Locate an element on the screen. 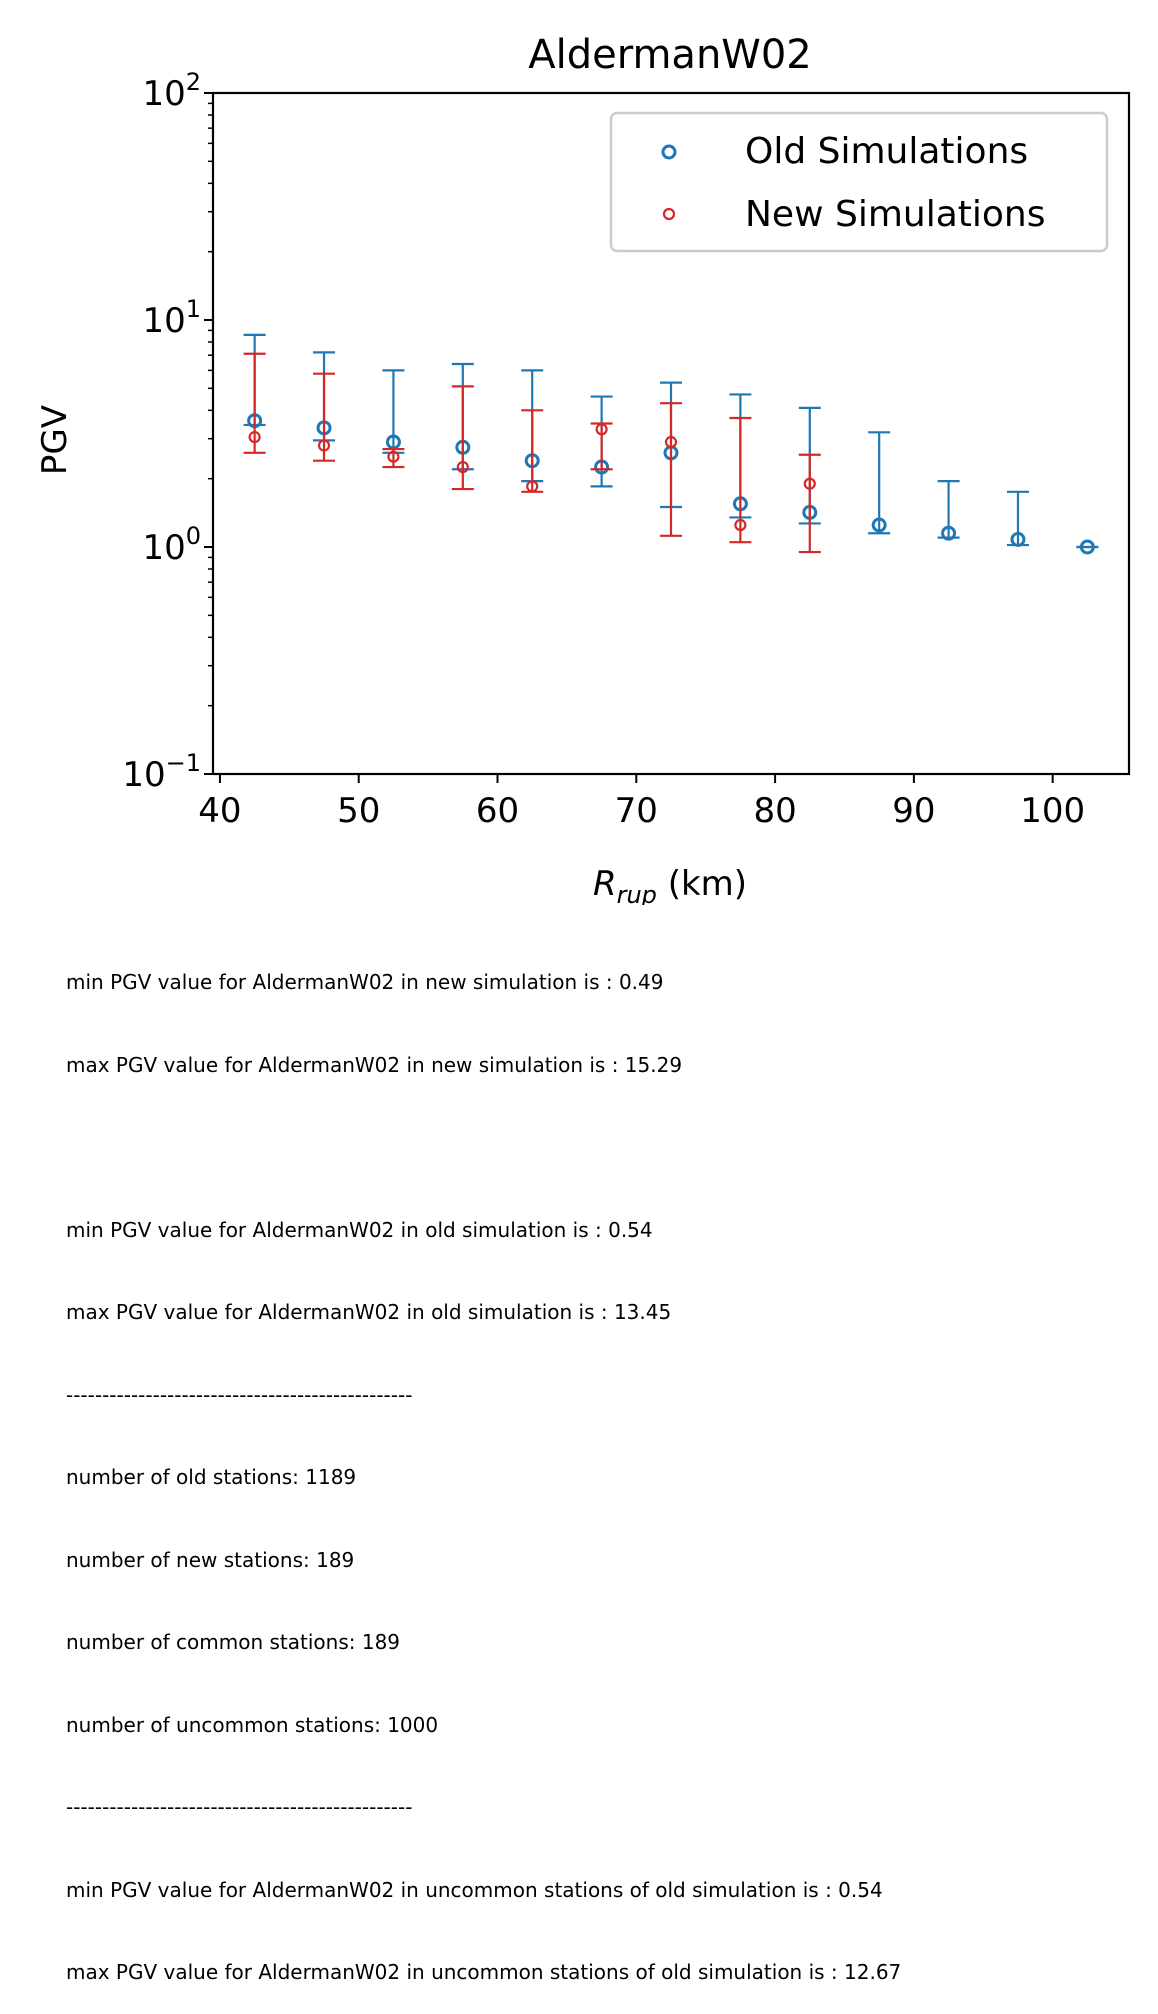 The image size is (1158, 2014). series-layer is located at coordinates (671, 444).